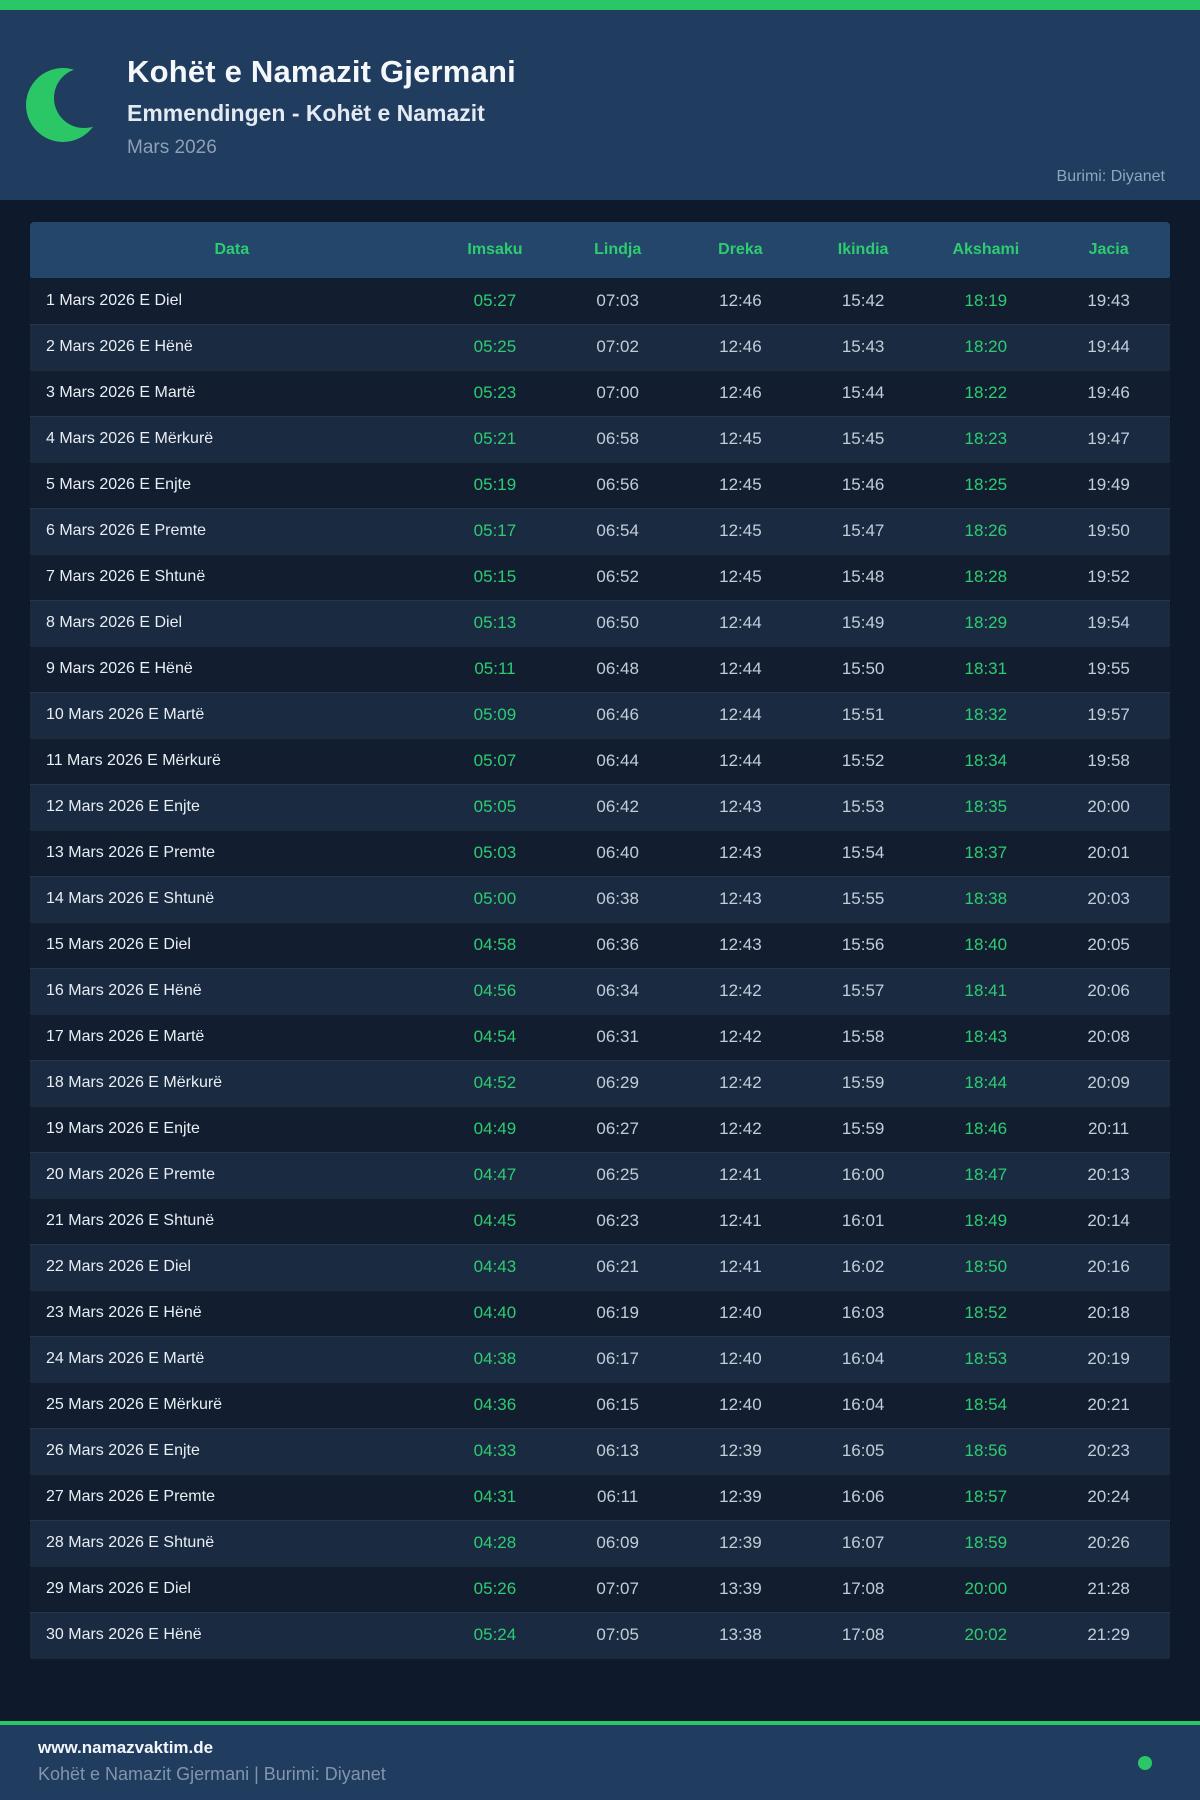 The height and width of the screenshot is (1800, 1200). I want to click on time-cell: 15:54, so click(863, 852).